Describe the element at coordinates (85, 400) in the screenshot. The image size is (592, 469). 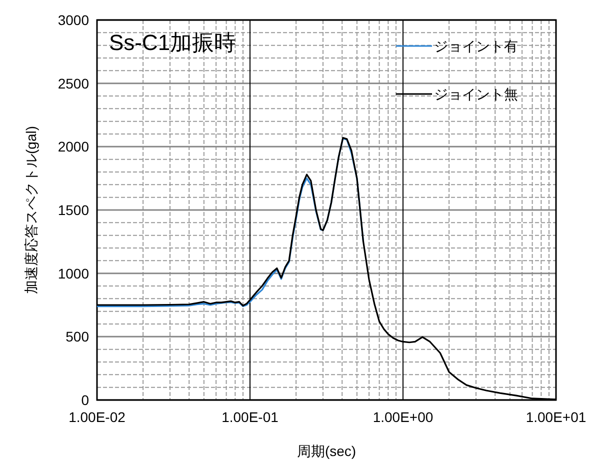
I see `y-tick-label: 0` at that location.